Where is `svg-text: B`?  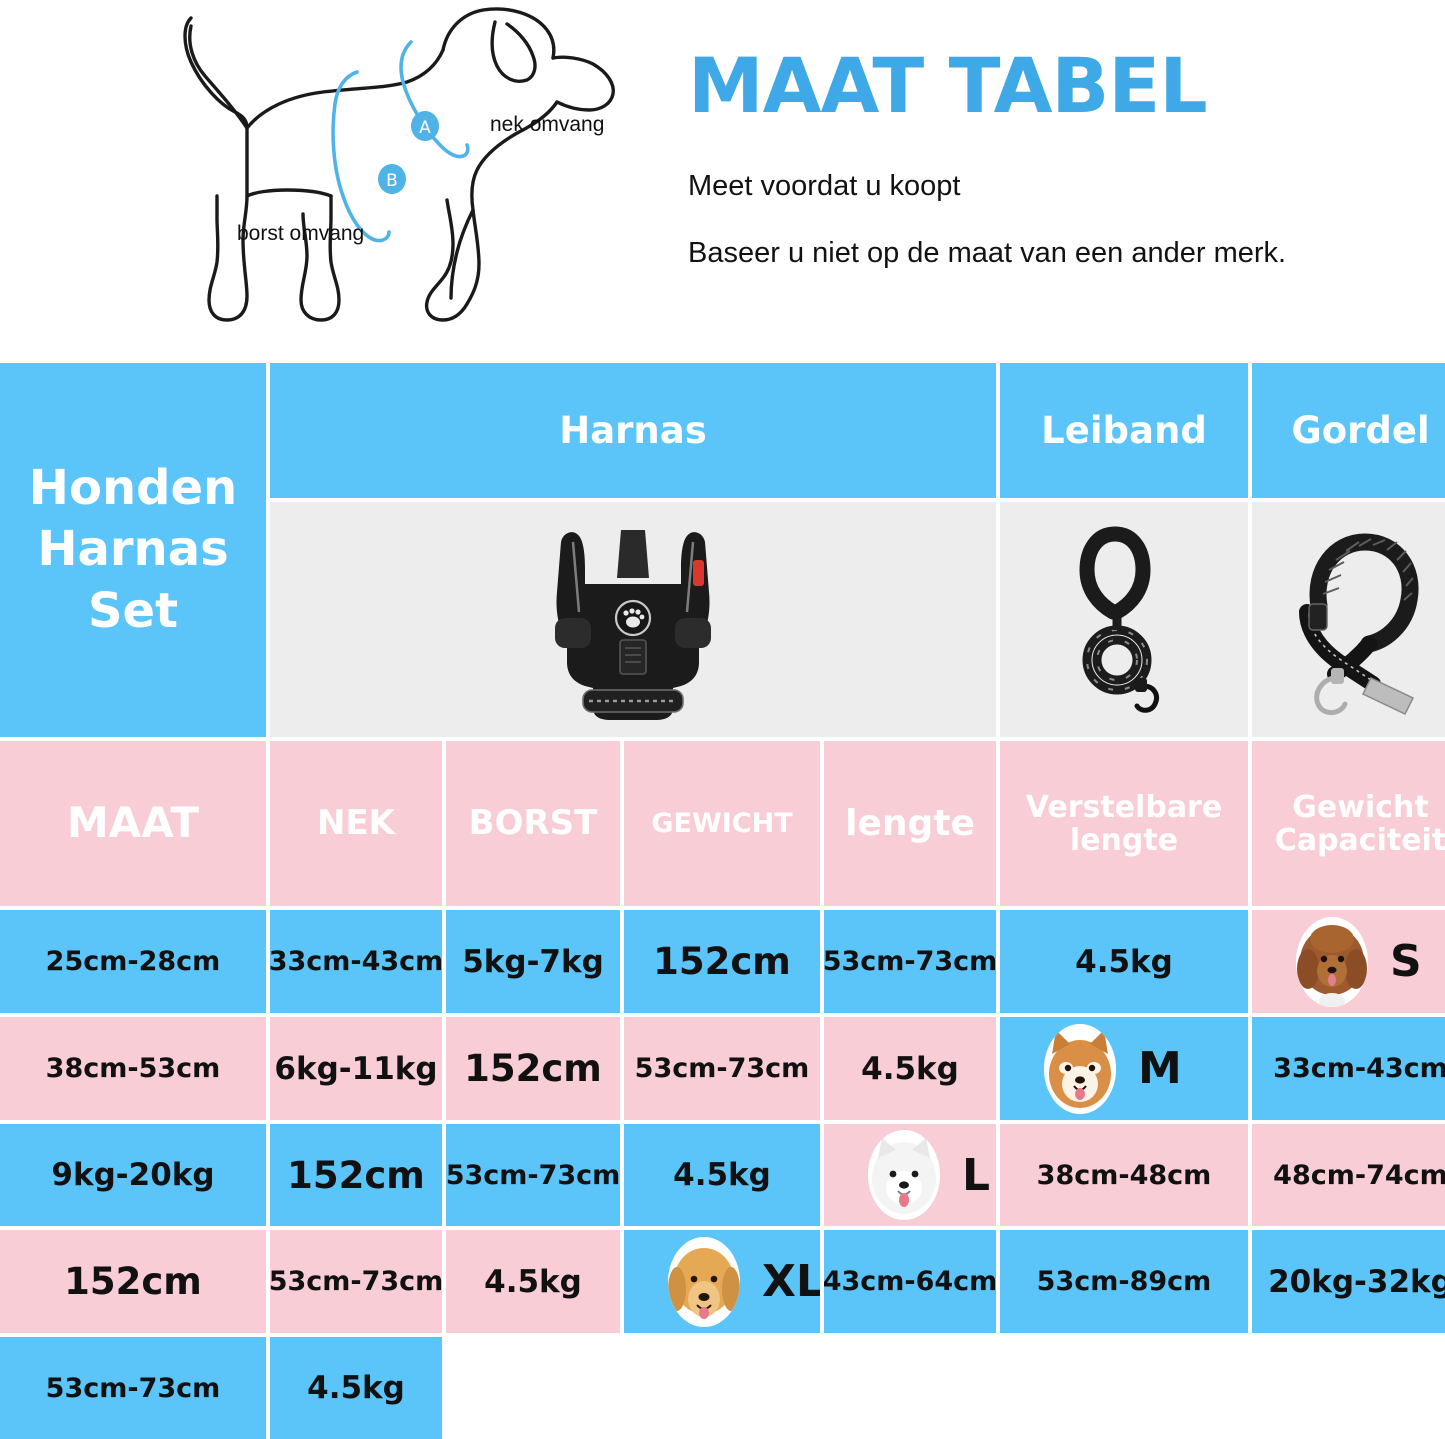
svg-text: B is located at coordinates (392, 181).